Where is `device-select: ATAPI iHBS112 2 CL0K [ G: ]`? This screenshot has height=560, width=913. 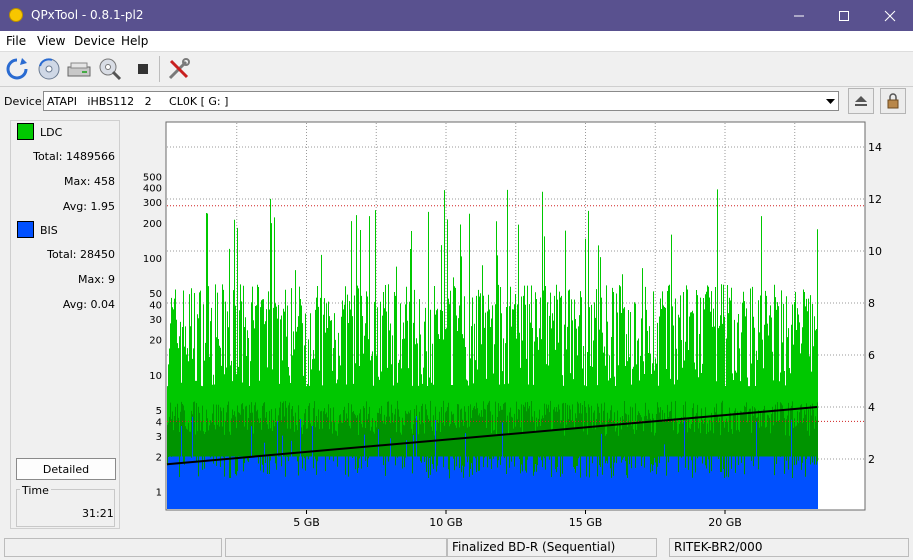 device-select: ATAPI iHBS112 2 CL0K [ G: ] is located at coordinates (441, 101).